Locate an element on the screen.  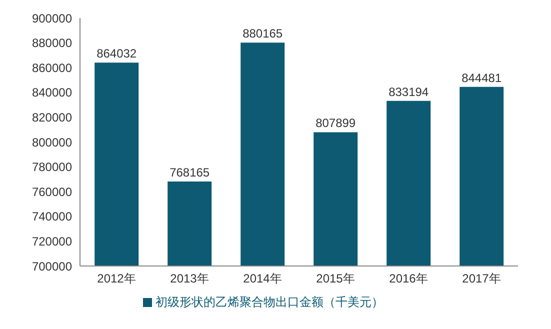
x-tick-label: 2016年 is located at coordinates (408, 279).